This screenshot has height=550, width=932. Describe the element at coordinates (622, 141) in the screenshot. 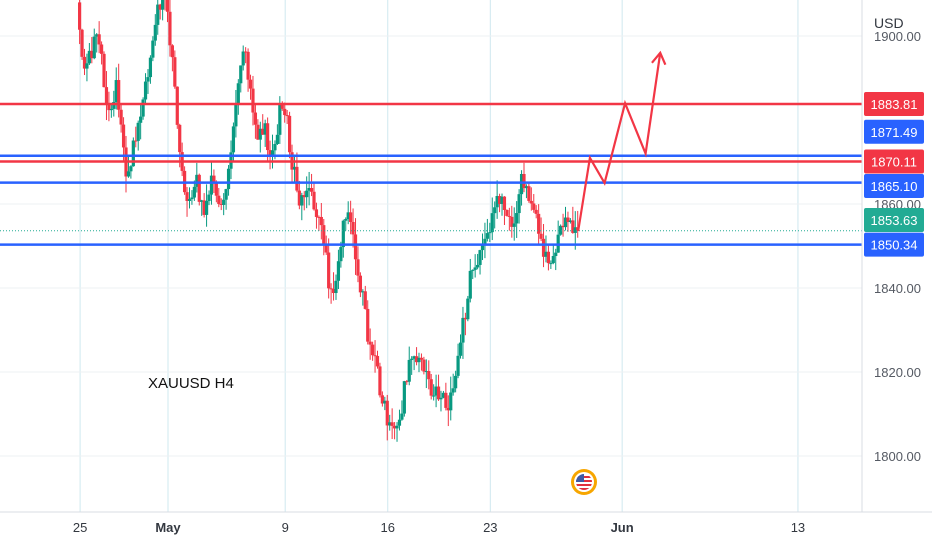

I see `projection-path` at that location.